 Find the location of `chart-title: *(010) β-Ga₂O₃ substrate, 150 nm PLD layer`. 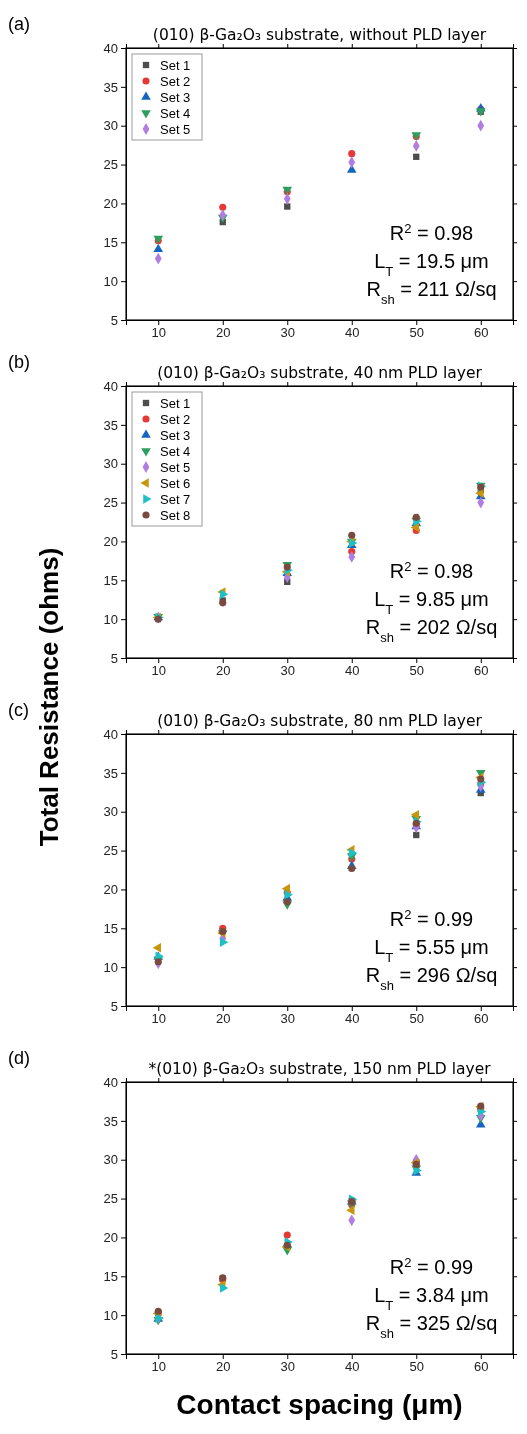

chart-title: *(010) β-Ga₂O₃ substrate, 150 nm PLD layer is located at coordinates (320, 1069).